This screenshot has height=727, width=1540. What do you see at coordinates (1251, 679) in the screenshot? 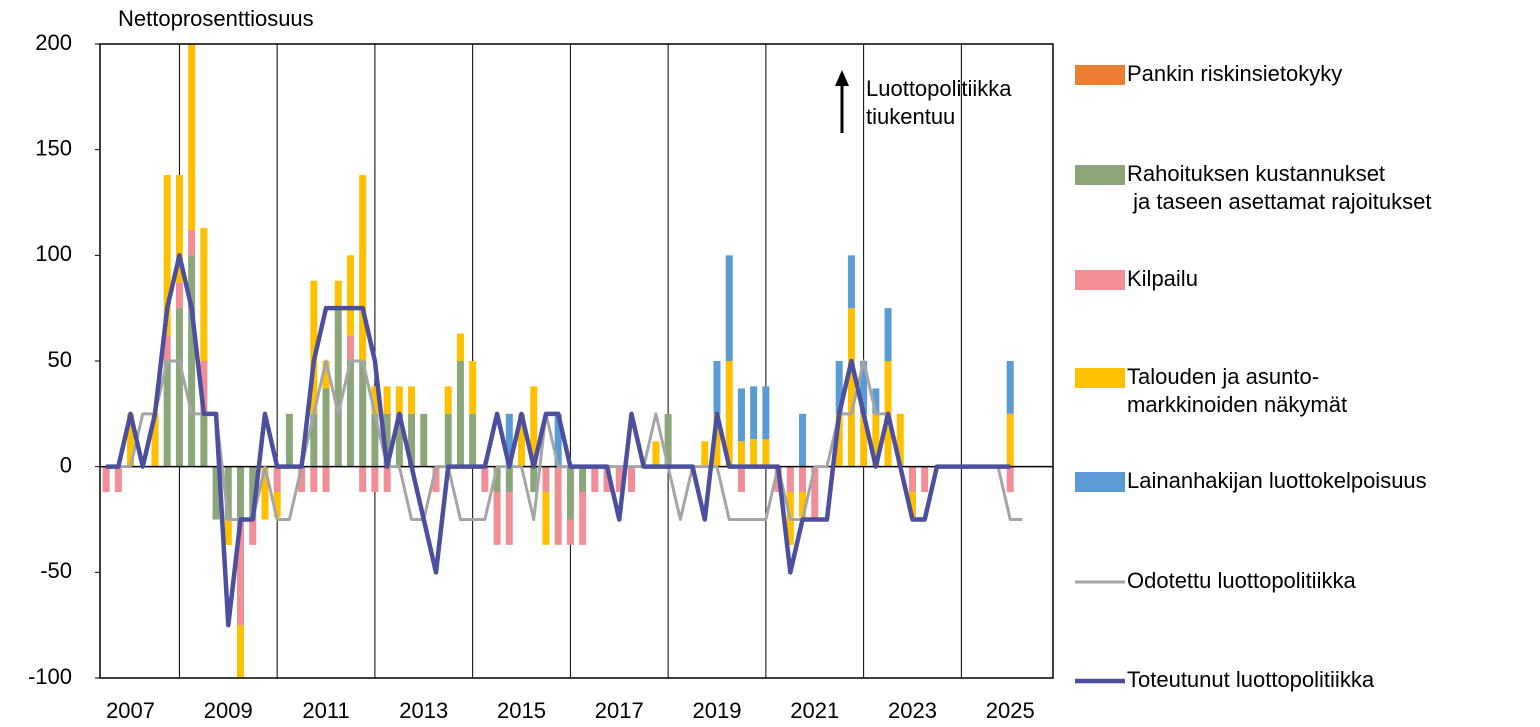
I see `legend-label: Toteutunut luottopolitiikka` at bounding box center [1251, 679].